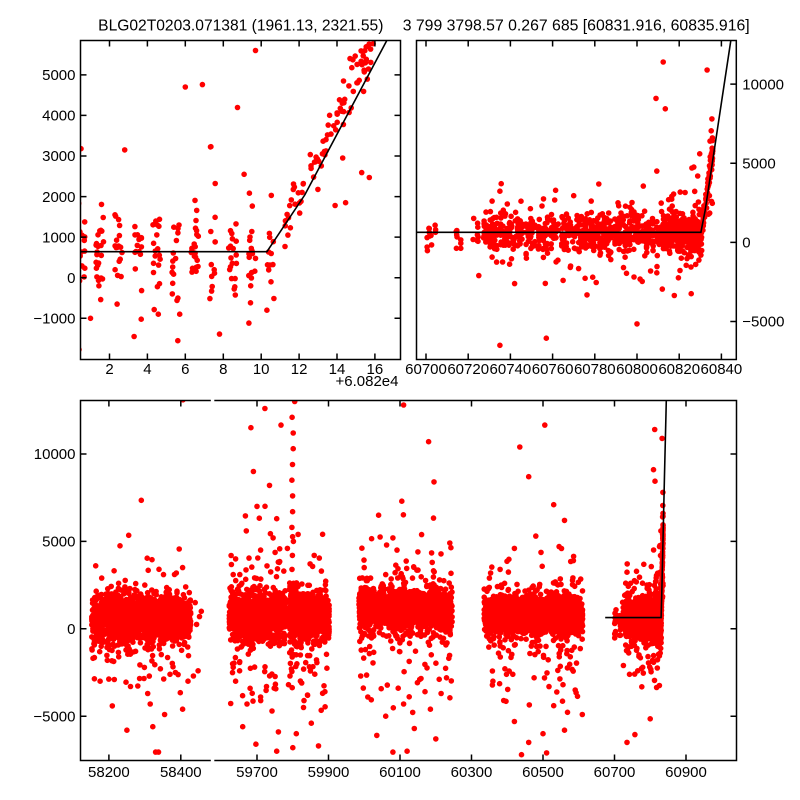 This screenshot has height=800, width=800. I want to click on svg-text: 60100, so click(400, 772).